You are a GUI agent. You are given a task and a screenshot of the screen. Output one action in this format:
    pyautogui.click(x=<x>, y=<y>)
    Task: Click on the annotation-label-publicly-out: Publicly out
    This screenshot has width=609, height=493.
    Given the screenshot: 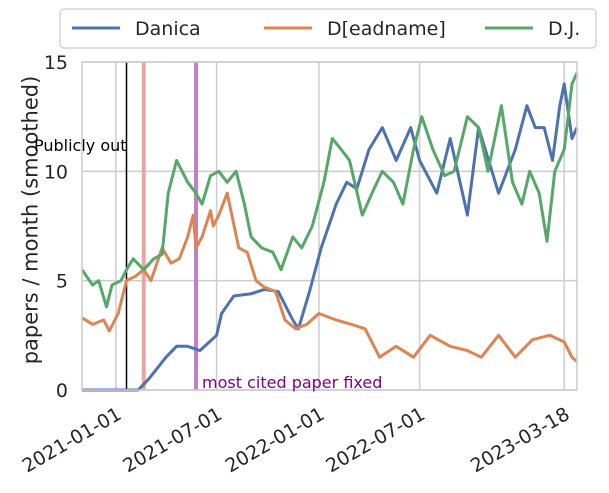 What is the action you would take?
    pyautogui.click(x=80, y=145)
    